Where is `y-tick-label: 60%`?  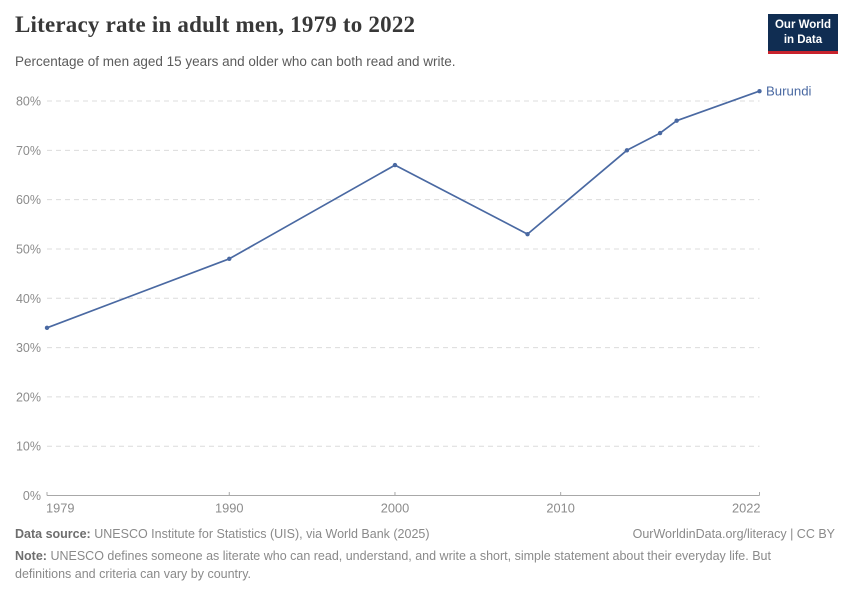
y-tick-label: 60% is located at coordinates (28, 200).